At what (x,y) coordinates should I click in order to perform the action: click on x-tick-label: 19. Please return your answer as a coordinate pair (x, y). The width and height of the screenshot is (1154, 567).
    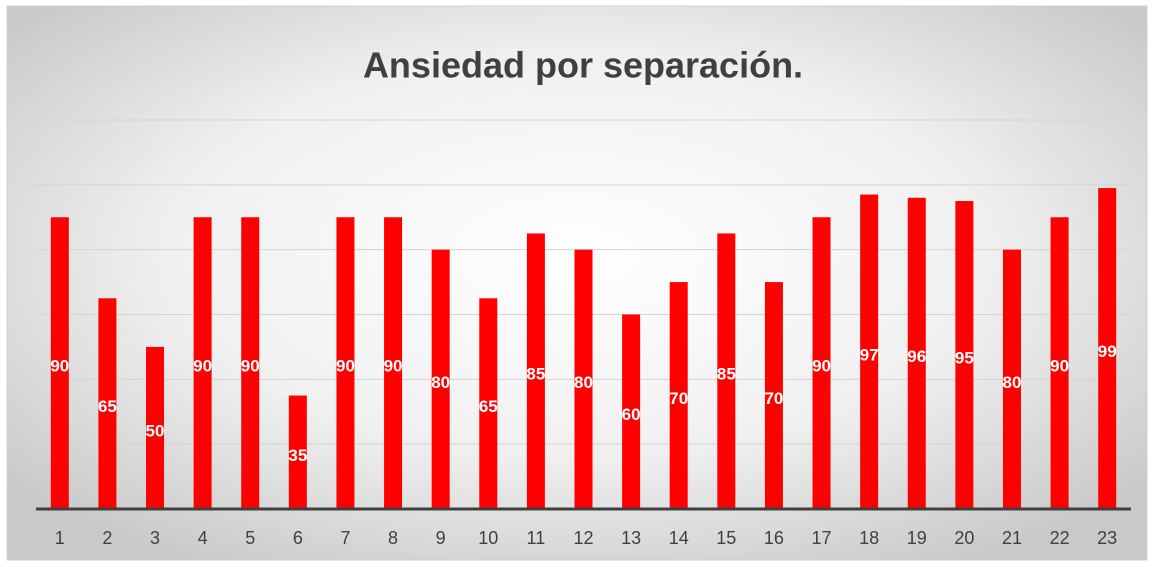
    Looking at the image, I should click on (917, 538).